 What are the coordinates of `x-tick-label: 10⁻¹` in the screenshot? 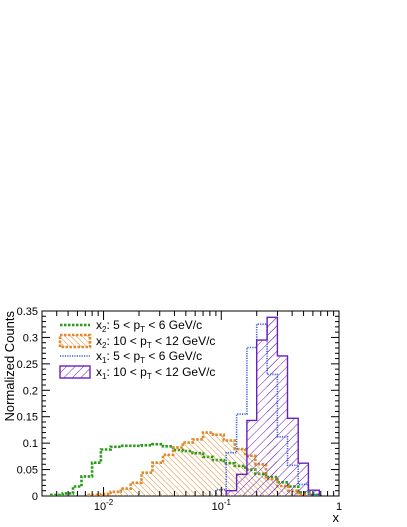 It's located at (222, 505).